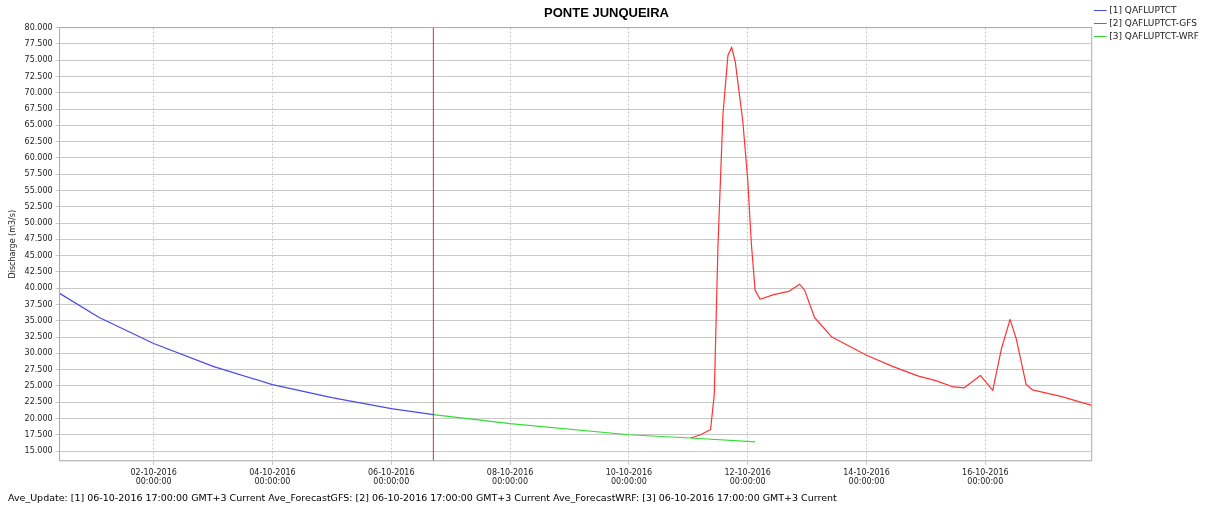  Describe the element at coordinates (12, 244) in the screenshot. I see `y-axis-title: Discharge (m3/s)` at that location.